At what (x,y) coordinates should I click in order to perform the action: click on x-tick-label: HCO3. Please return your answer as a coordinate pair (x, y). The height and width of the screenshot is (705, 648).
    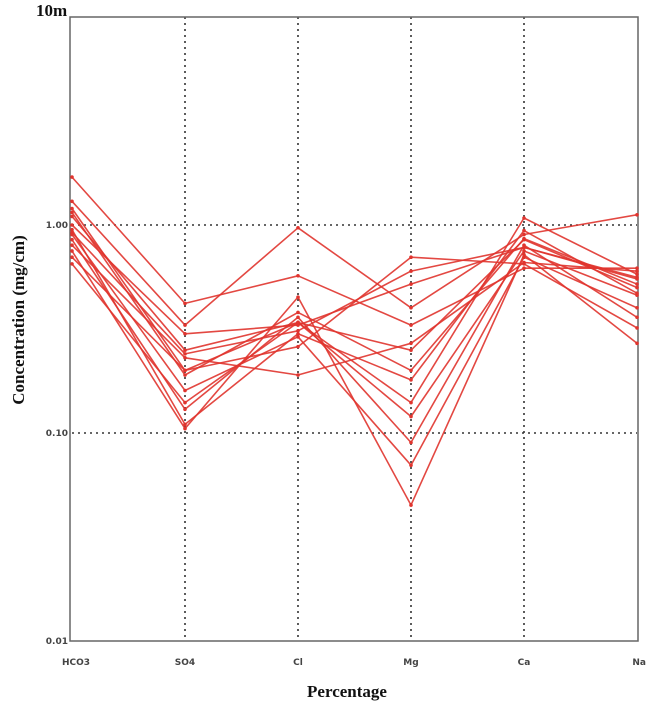
    Looking at the image, I should click on (76, 663).